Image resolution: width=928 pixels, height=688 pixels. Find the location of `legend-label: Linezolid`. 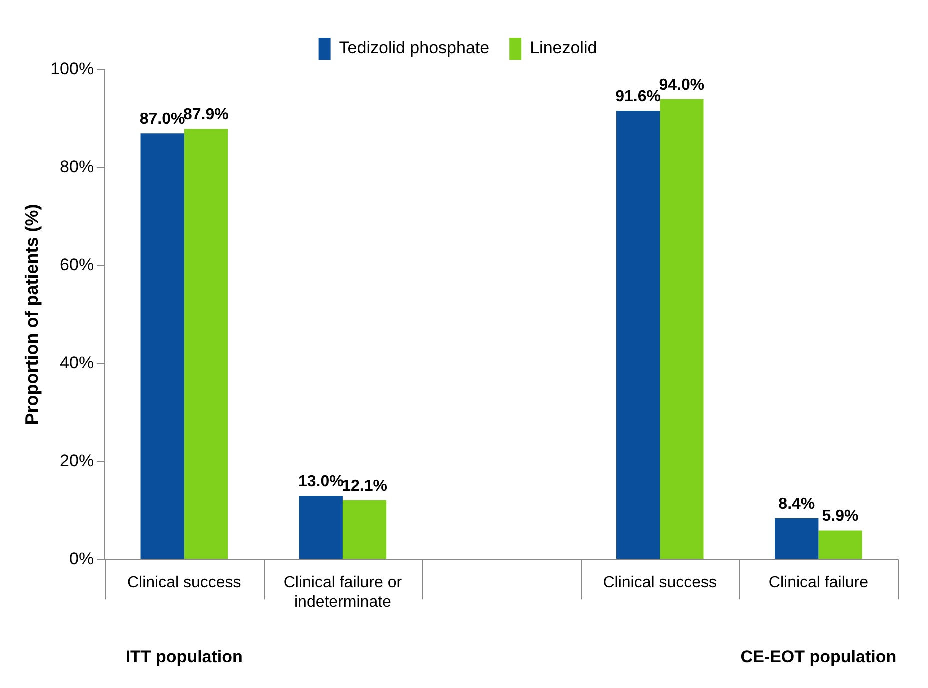

legend-label: Linezolid is located at coordinates (564, 48).